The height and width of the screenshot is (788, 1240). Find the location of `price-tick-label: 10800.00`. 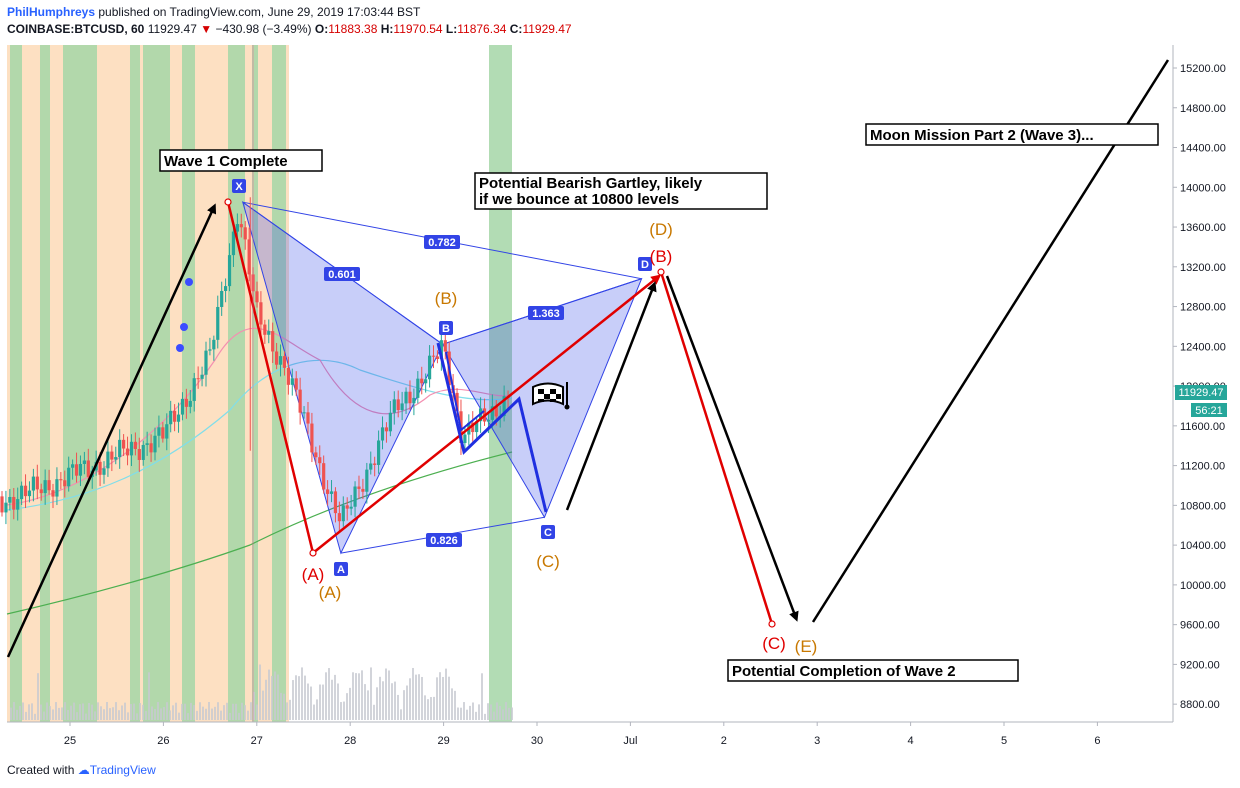

price-tick-label: 10800.00 is located at coordinates (1203, 506).